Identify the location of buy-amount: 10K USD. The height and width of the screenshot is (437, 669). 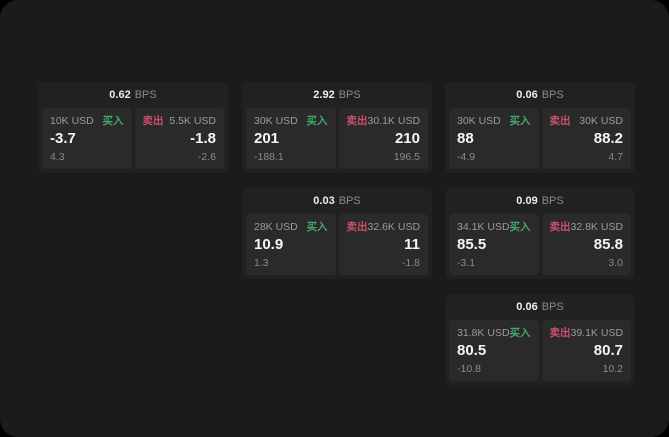
(72, 121).